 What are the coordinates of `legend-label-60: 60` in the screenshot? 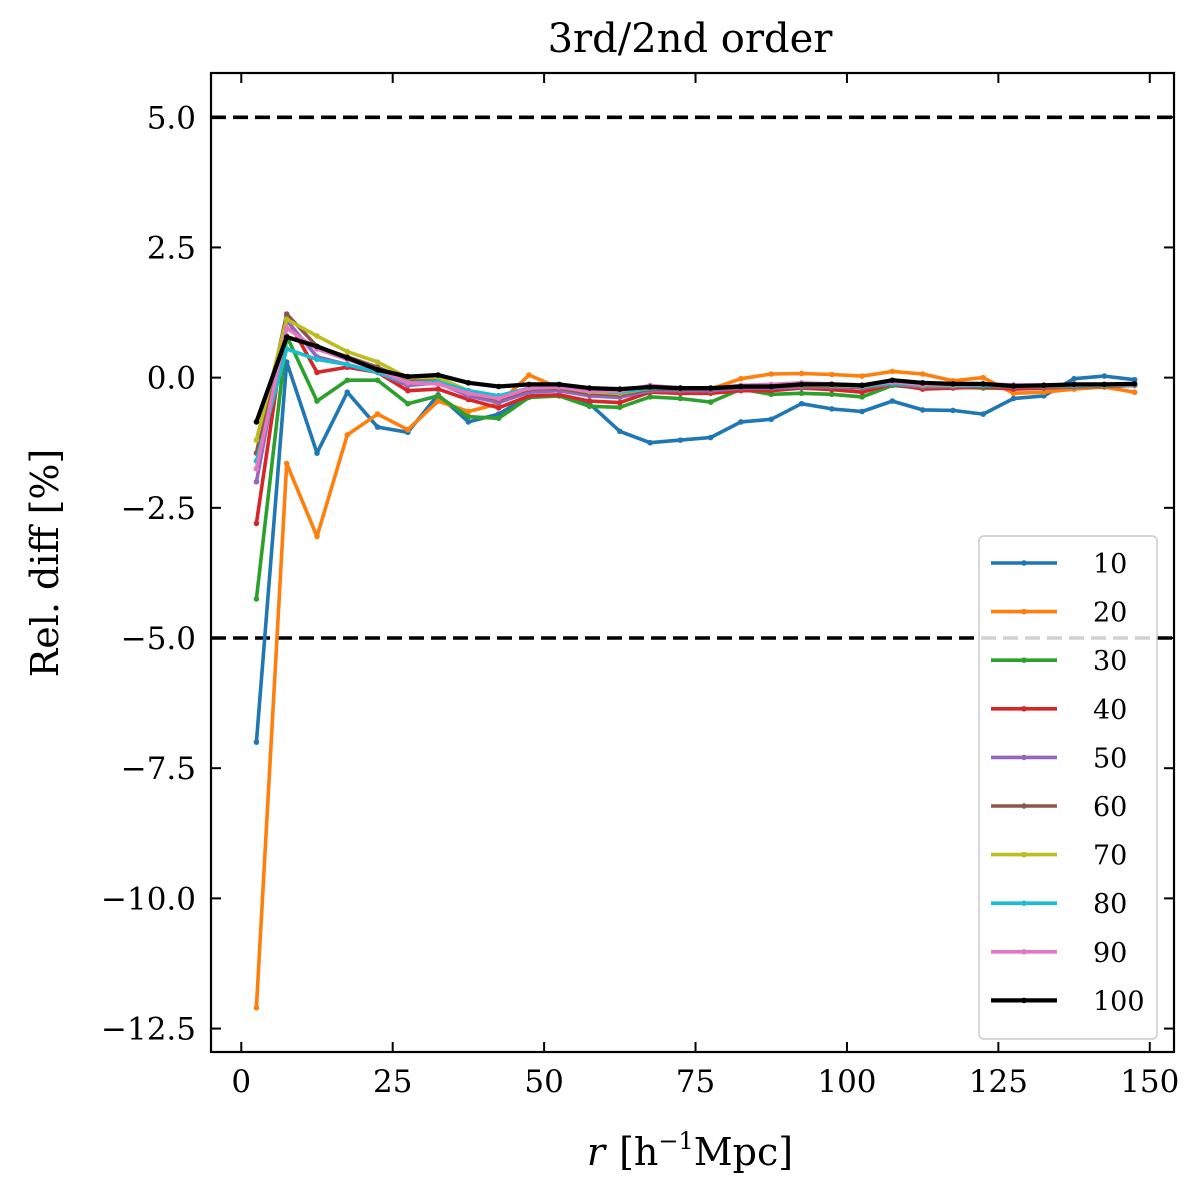 It's located at (1110, 807).